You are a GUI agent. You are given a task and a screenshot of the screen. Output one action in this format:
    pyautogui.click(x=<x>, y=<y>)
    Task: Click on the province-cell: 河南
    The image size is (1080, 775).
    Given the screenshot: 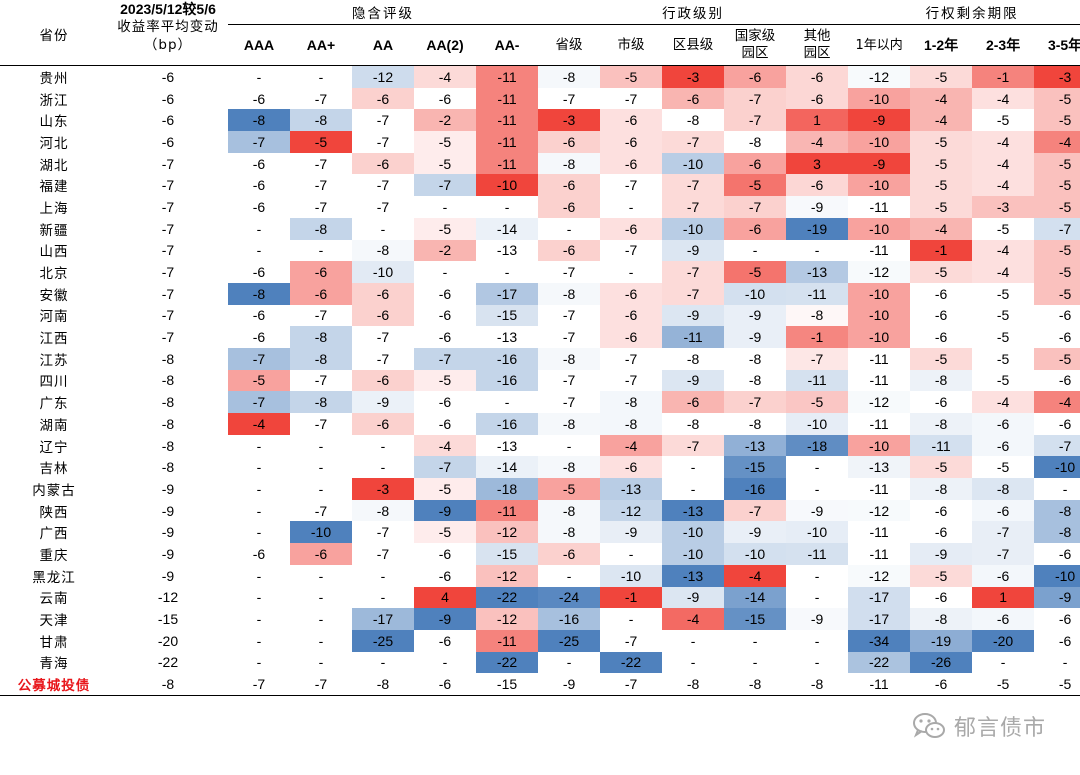 What is the action you would take?
    pyautogui.click(x=54, y=317)
    